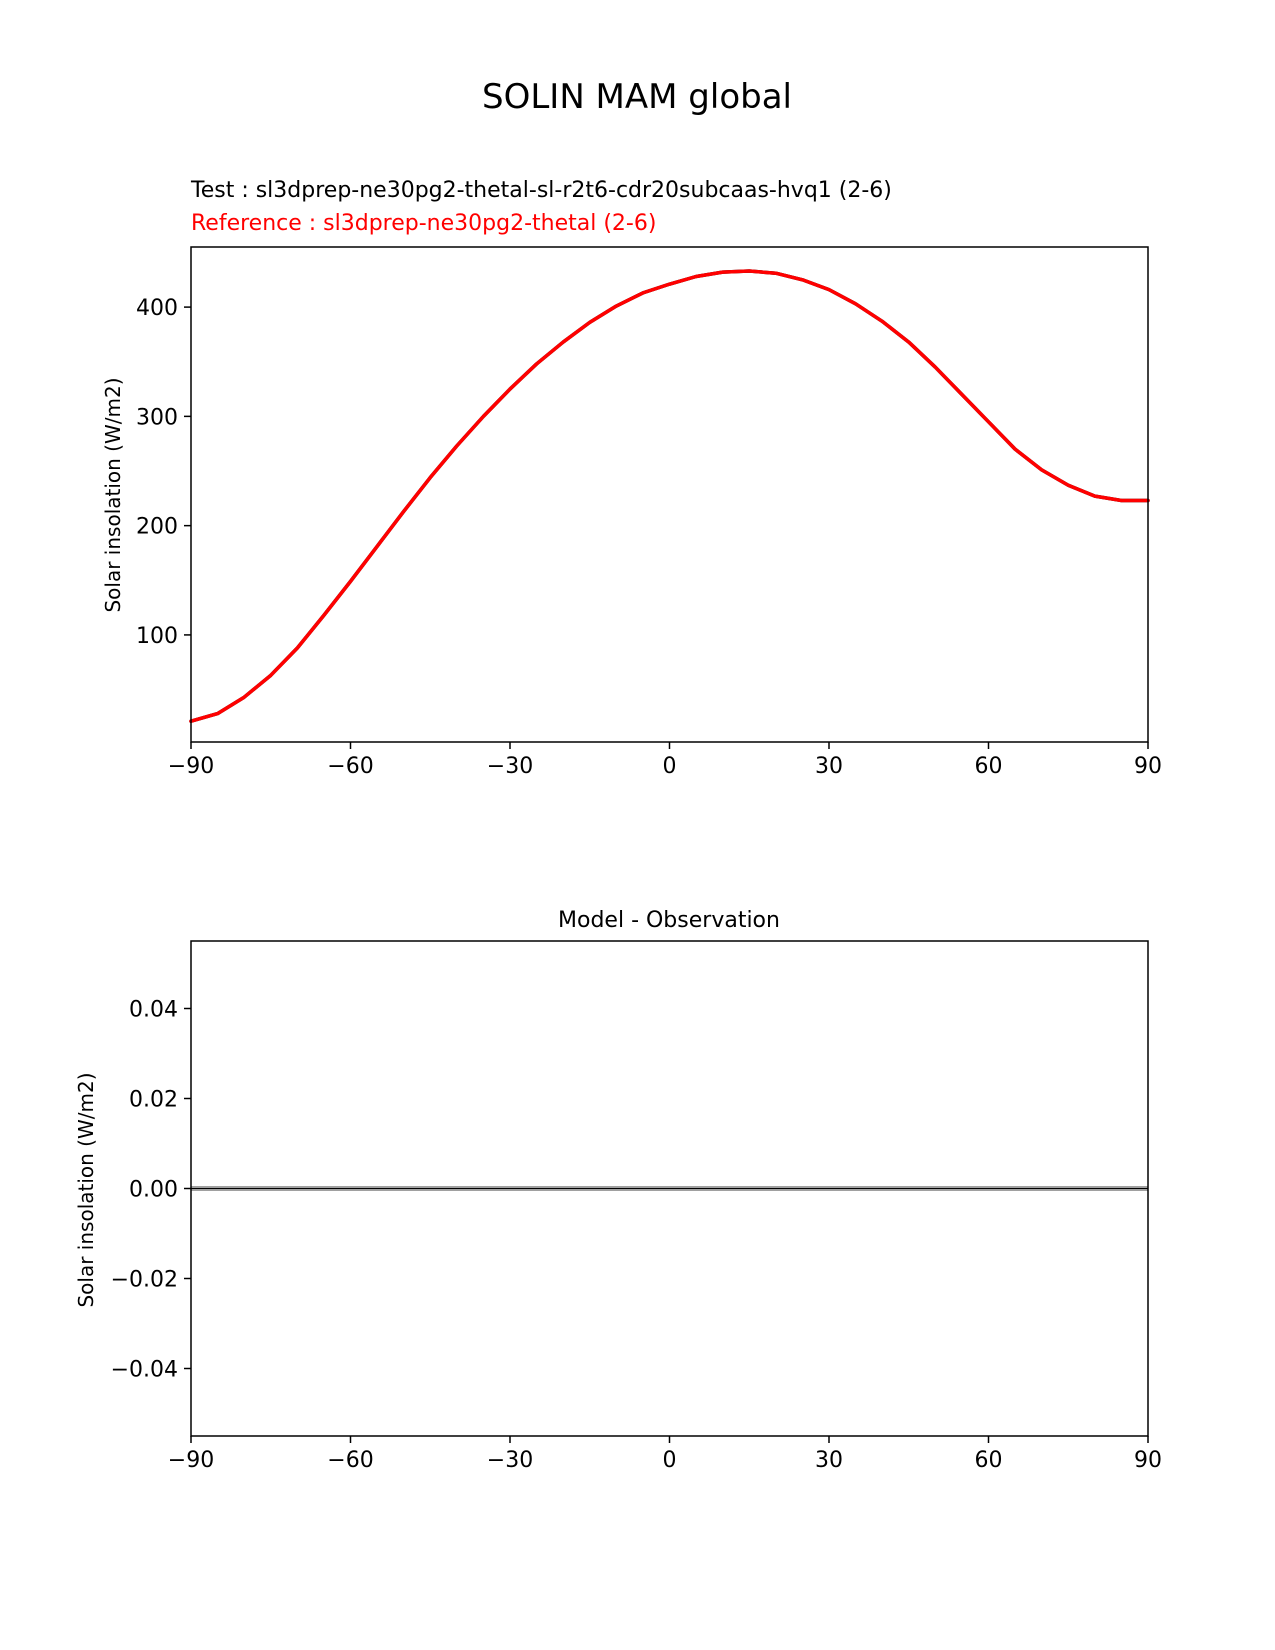 The width and height of the screenshot is (1275, 1650). Describe the element at coordinates (637, 97) in the screenshot. I see `figure-suptitle: SOLIN MAM global` at that location.